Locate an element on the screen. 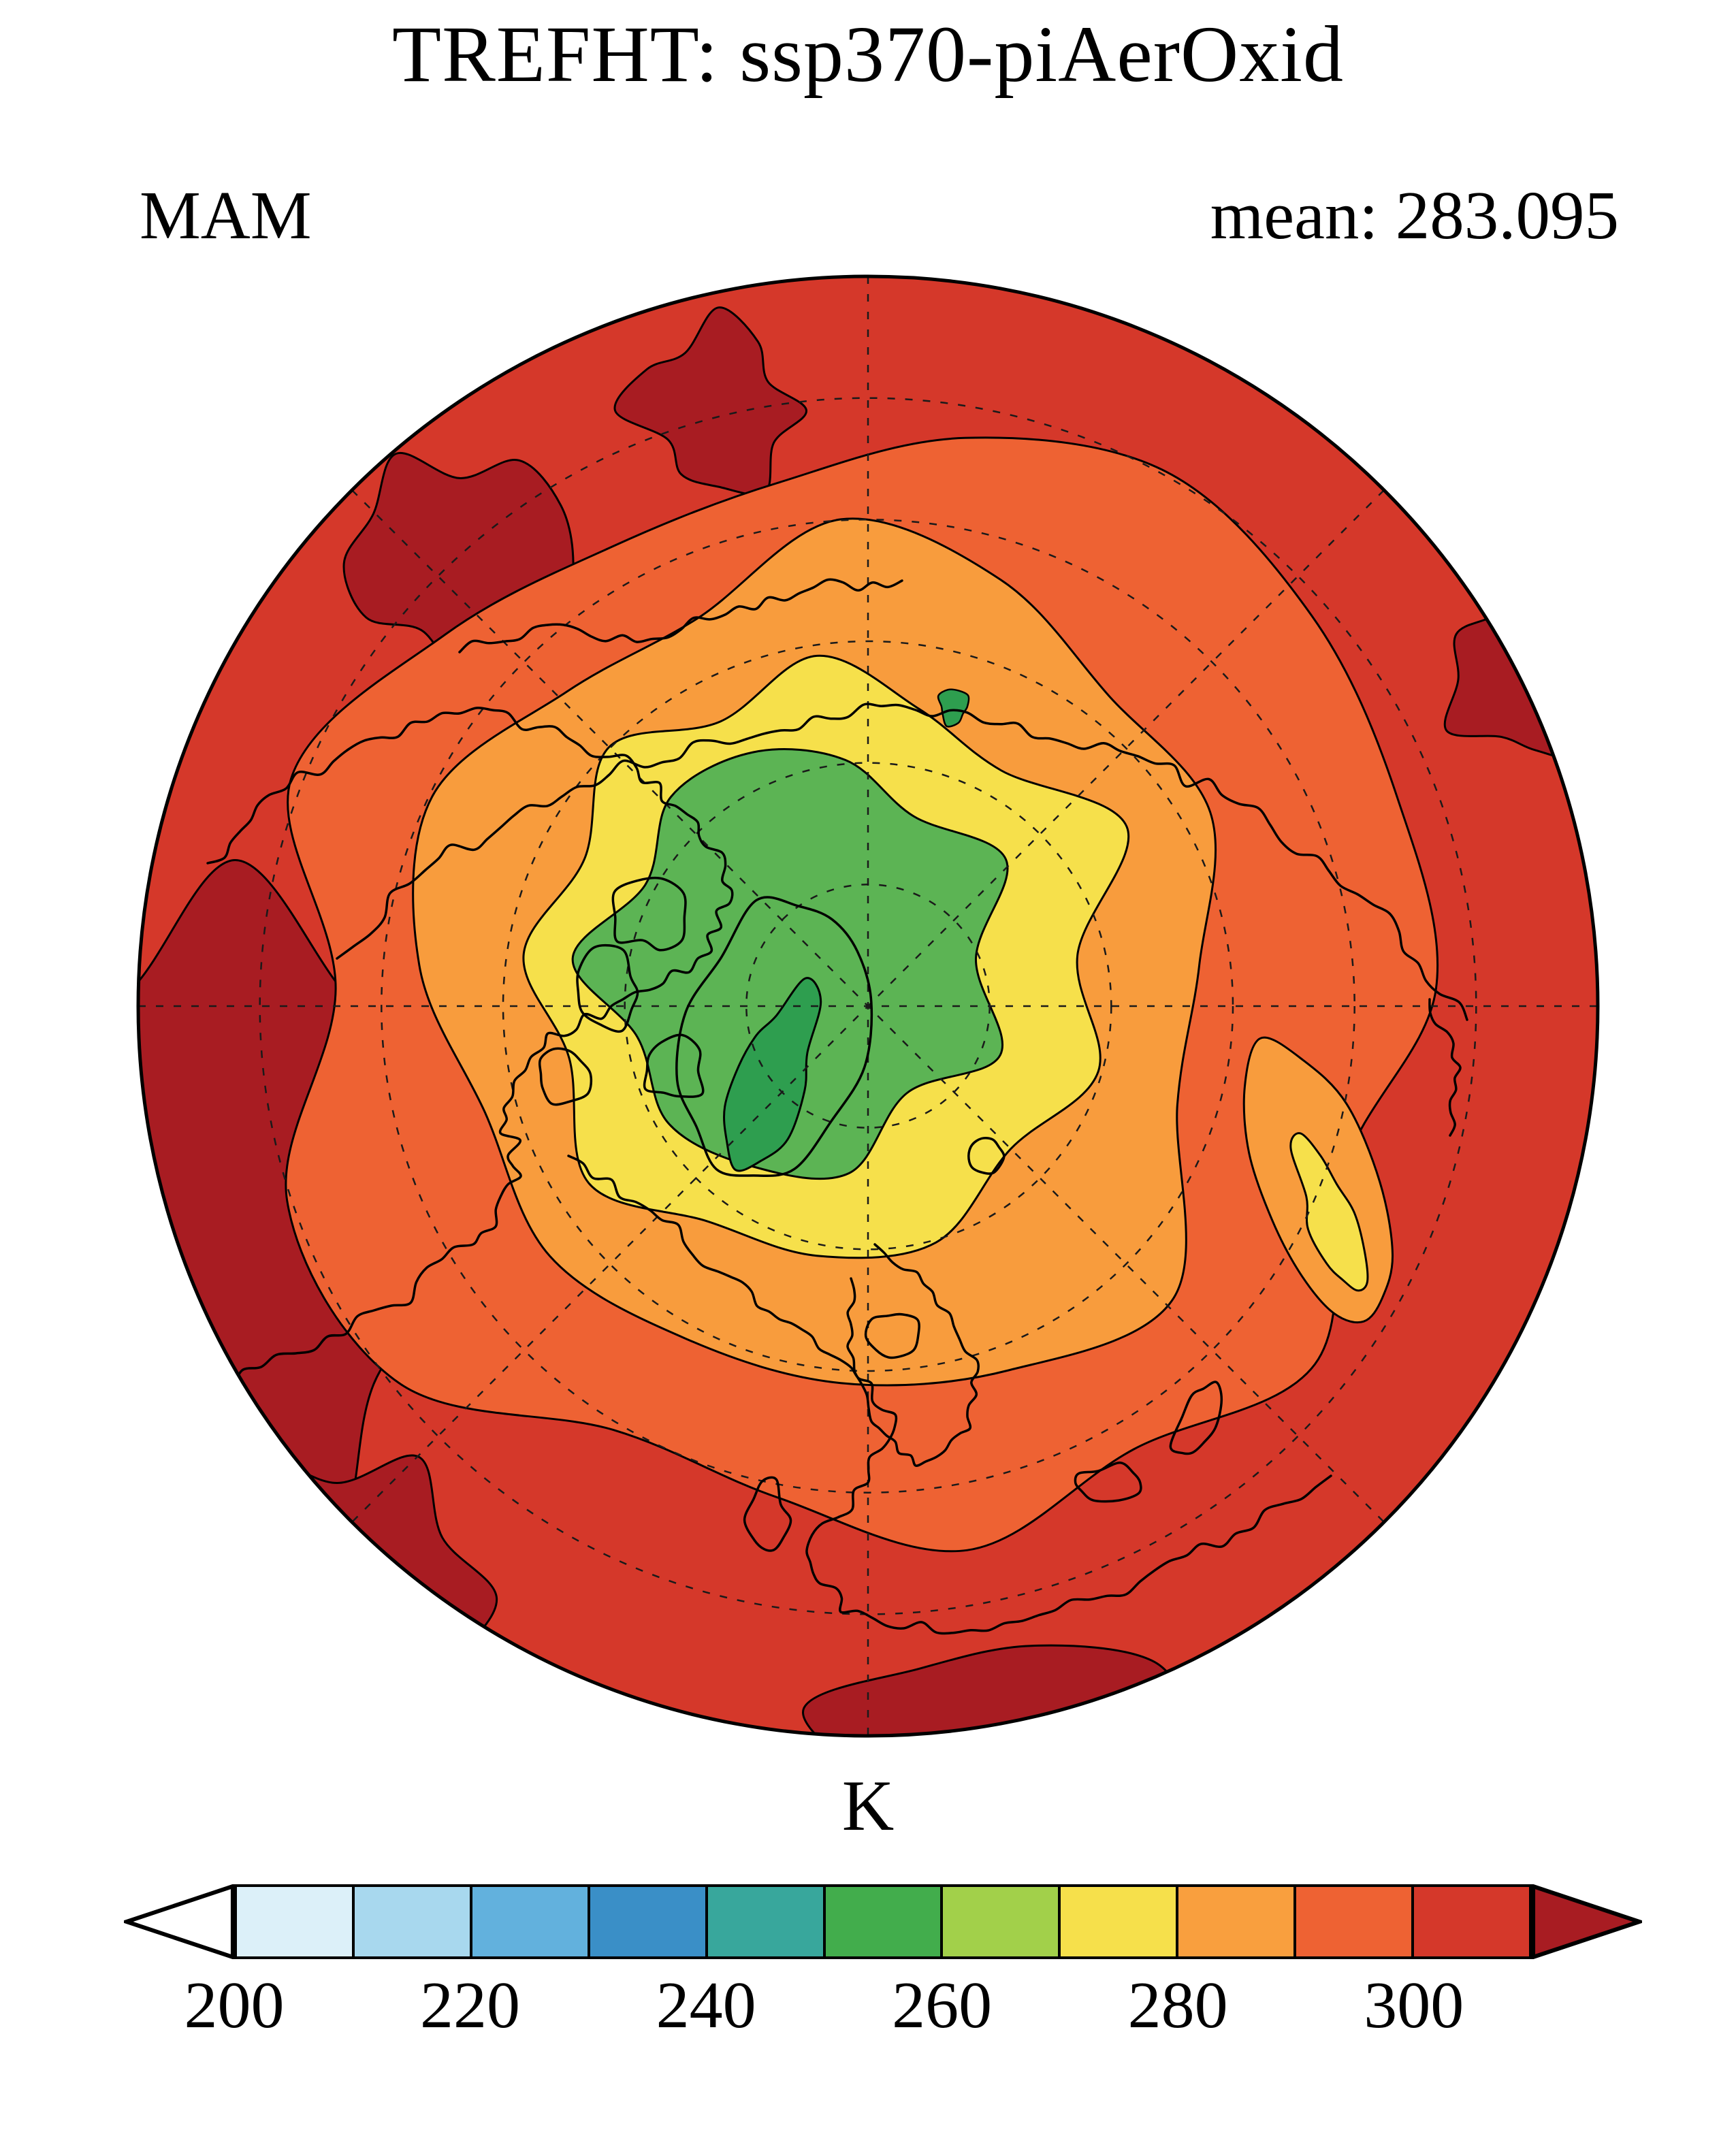 The height and width of the screenshot is (2130, 1736). colorbar-over-arrow is located at coordinates (1587, 1921).